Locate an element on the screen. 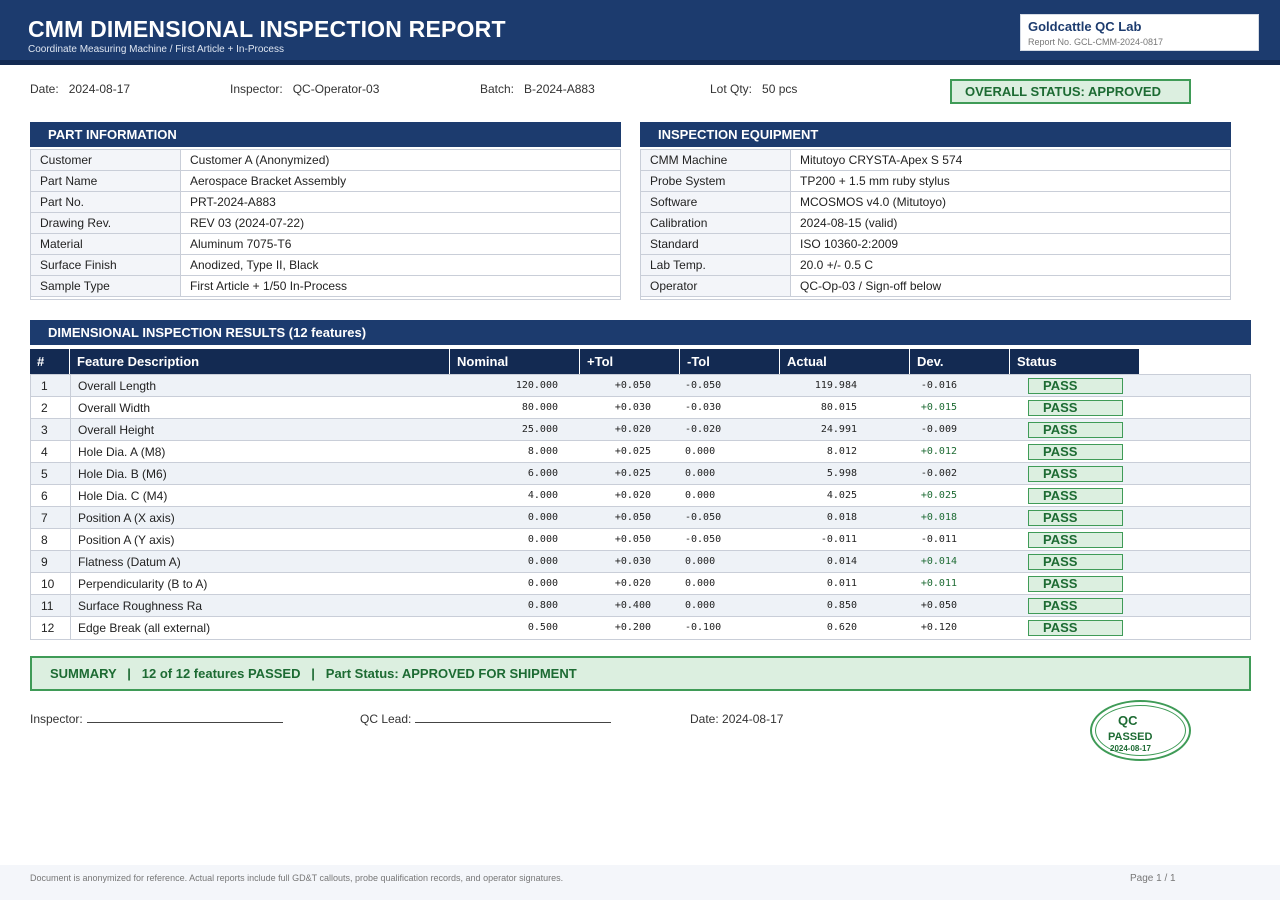  deviation-value: +0.012 is located at coordinates (938, 451).